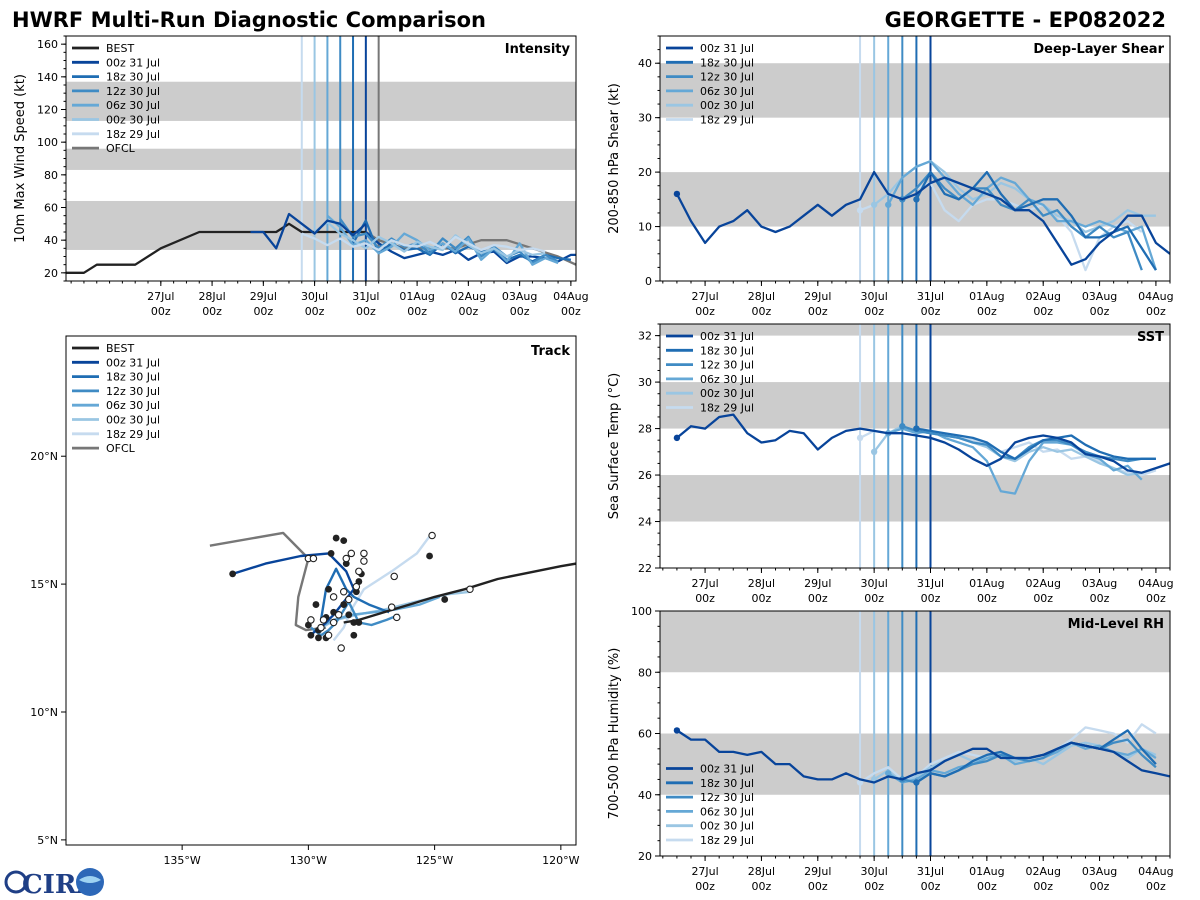 The width and height of the screenshot is (1200, 900). I want to click on logo-ring-icon, so click(16, 882).